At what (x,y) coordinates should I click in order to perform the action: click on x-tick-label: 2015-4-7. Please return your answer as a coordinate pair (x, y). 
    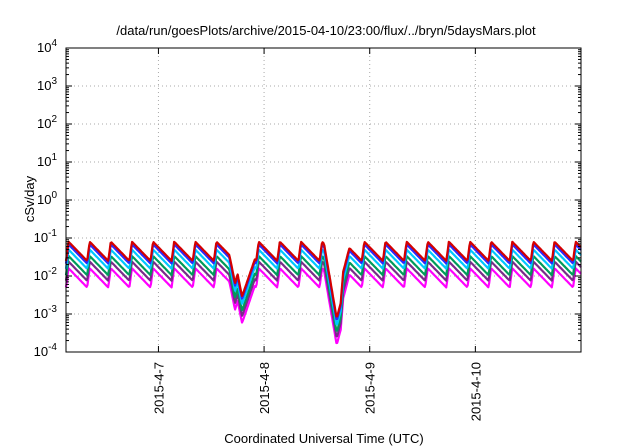
    Looking at the image, I should click on (158, 388).